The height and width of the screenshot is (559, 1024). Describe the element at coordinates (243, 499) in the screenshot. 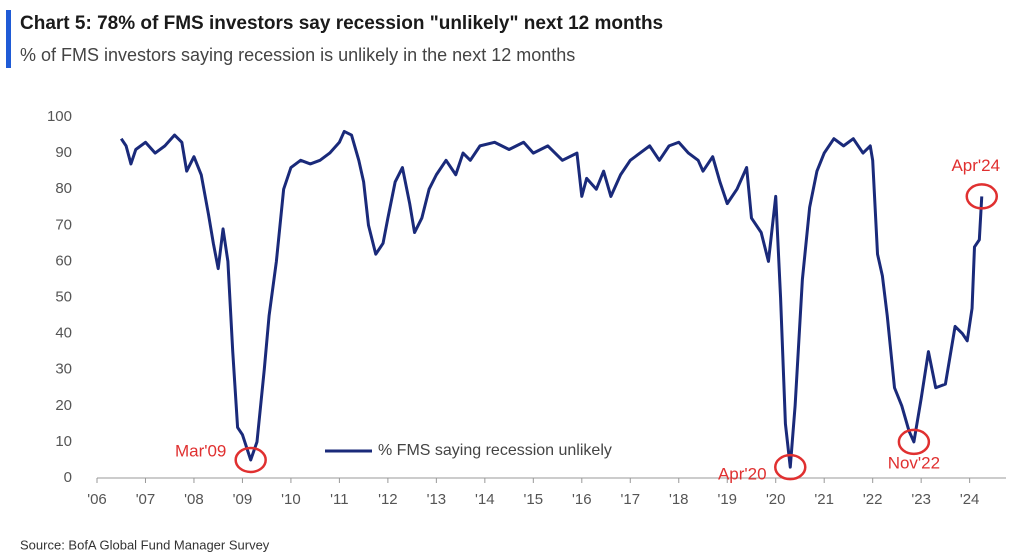

I see `x-tick-label: '09` at that location.